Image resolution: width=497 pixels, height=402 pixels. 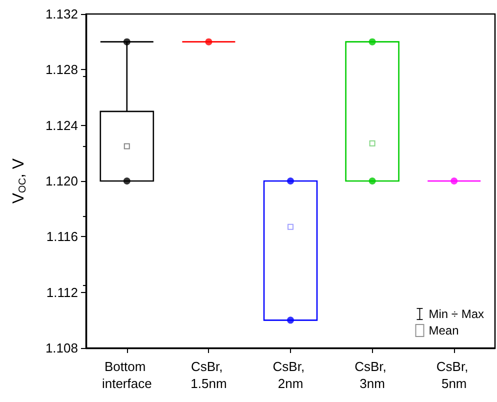 I want to click on y-tick-label: 1.124, so click(x=61, y=125).